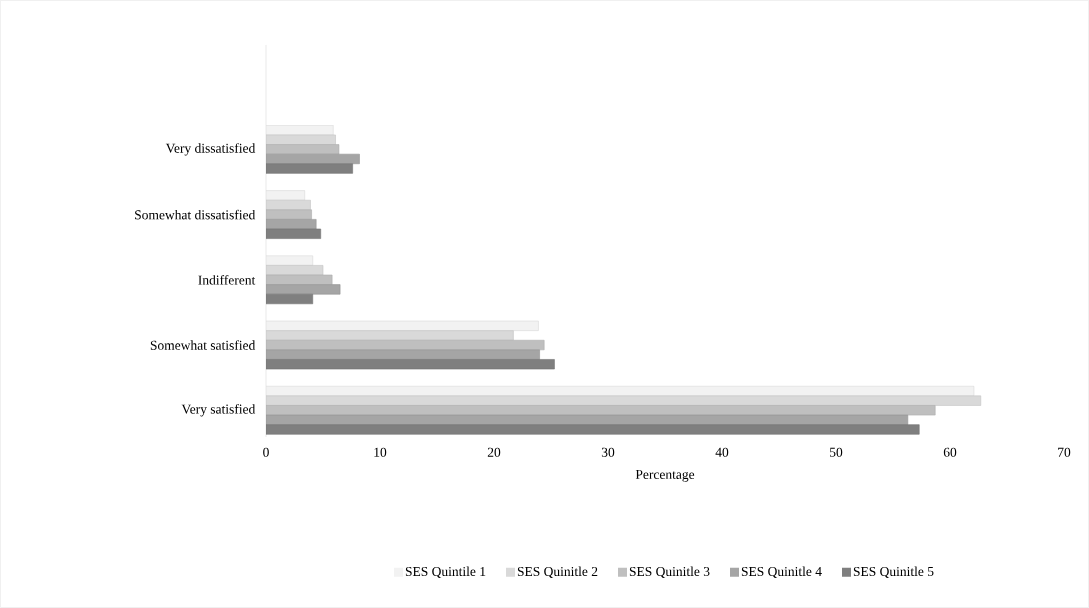 This screenshot has width=1089, height=608. What do you see at coordinates (266, 452) in the screenshot?
I see `x-tick-label: 0` at bounding box center [266, 452].